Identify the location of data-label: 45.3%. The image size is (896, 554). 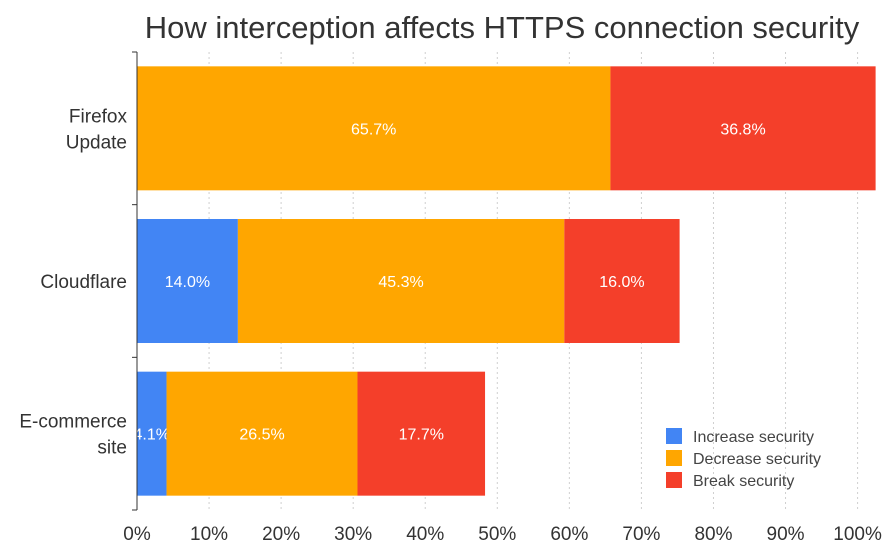
(400, 282).